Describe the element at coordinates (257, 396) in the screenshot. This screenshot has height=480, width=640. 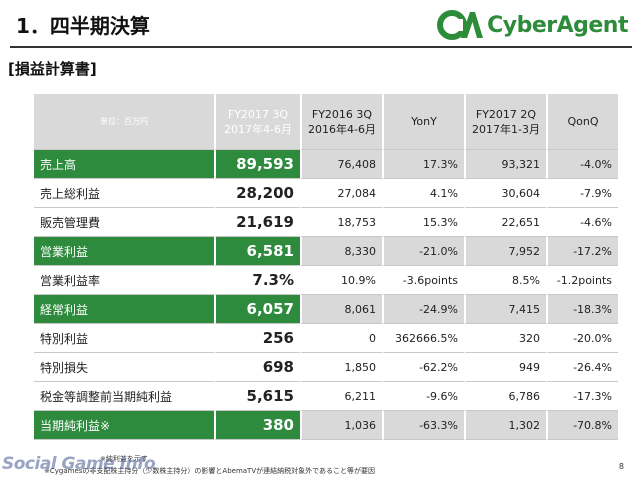
I see `current-value: 5,615` at that location.